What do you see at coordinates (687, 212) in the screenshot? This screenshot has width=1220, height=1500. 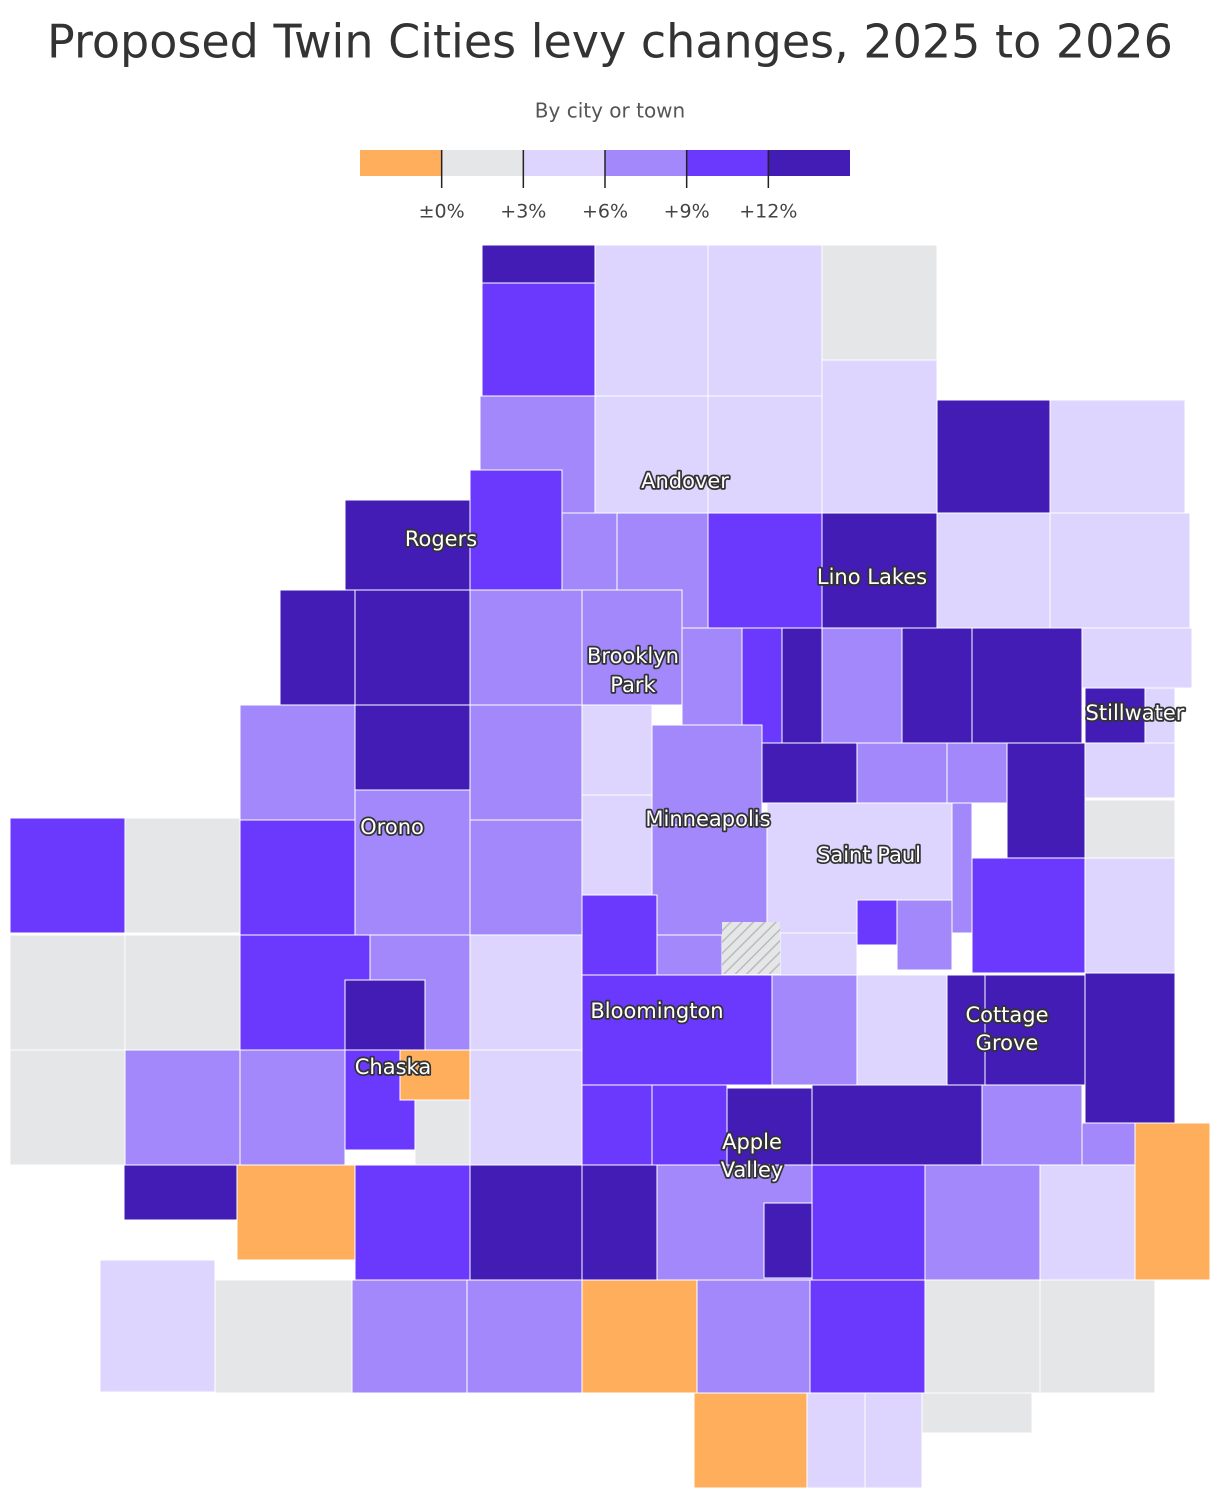 I see `legend-label: +9%` at bounding box center [687, 212].